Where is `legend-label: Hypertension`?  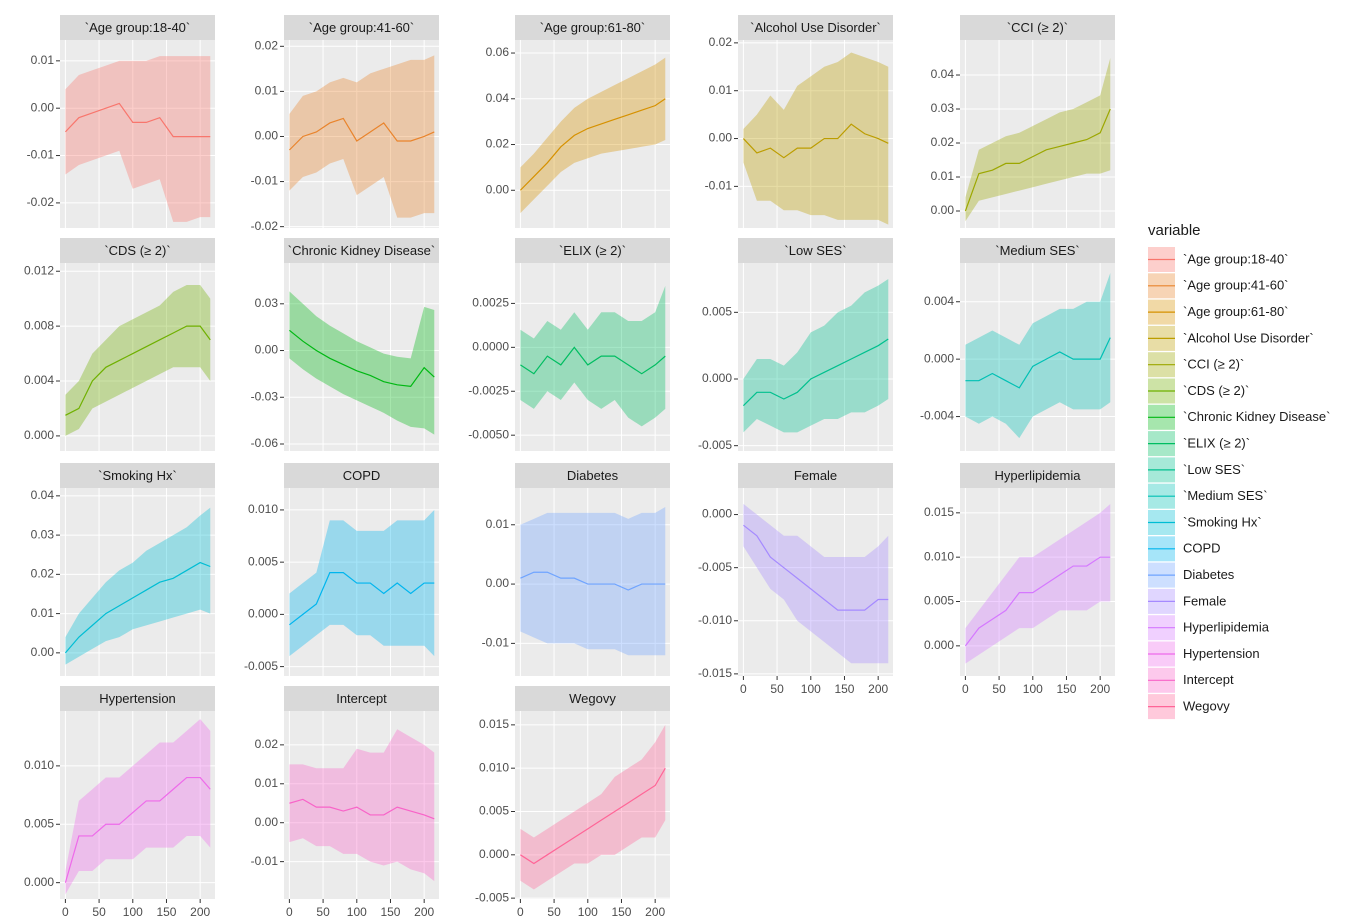 legend-label: Hypertension is located at coordinates (1221, 653).